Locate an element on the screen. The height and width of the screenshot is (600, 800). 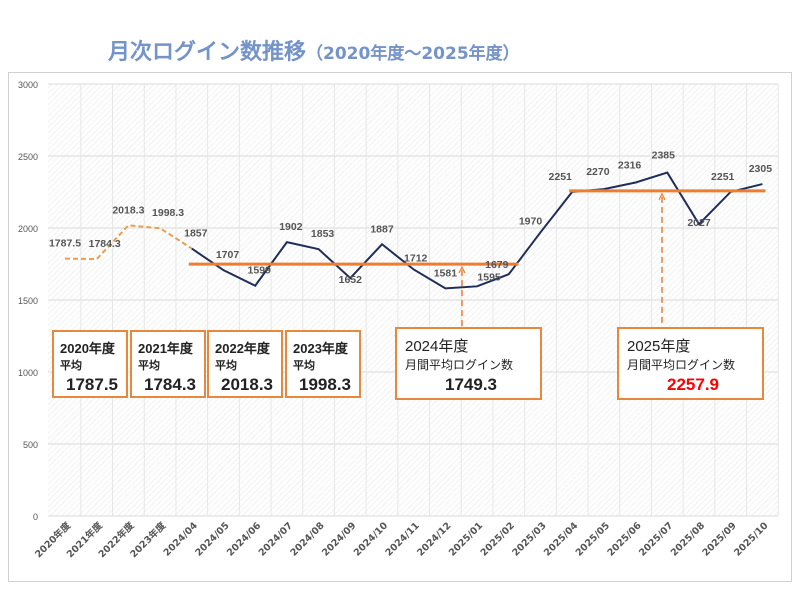
data-label: 1599 is located at coordinates (260, 271).